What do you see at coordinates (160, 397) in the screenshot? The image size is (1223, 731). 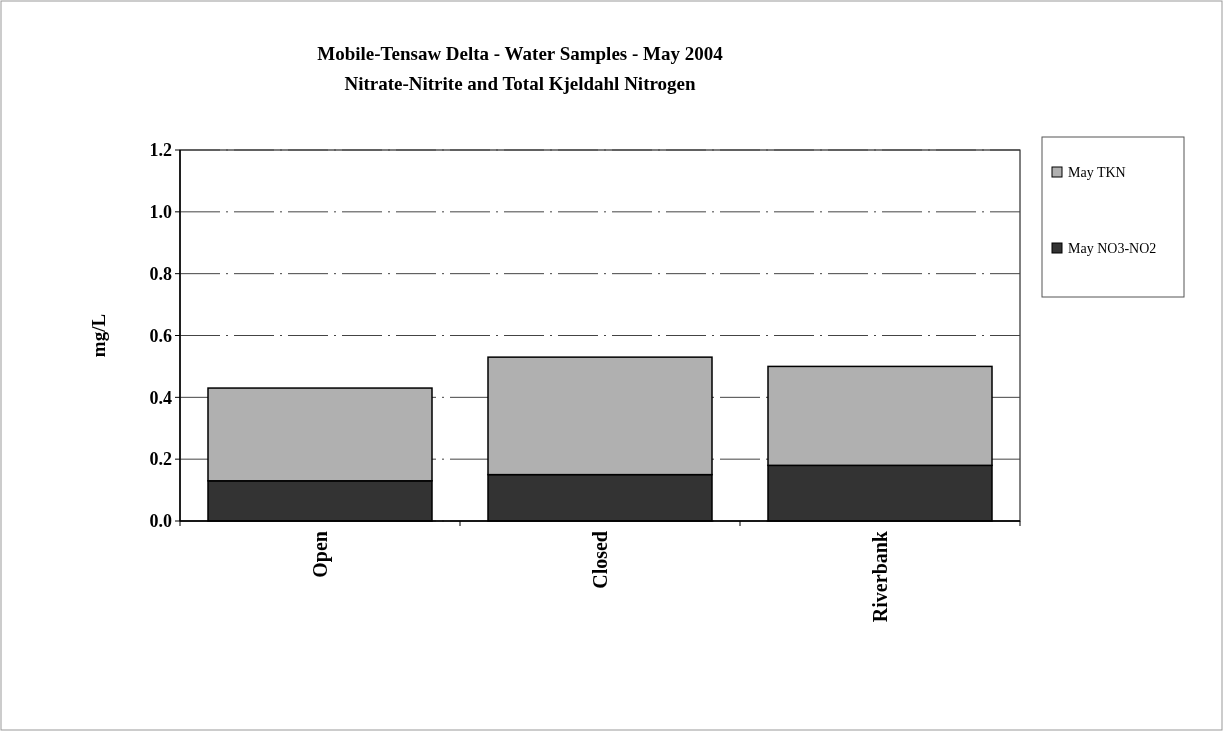 I see `y-tick-label: 0.4` at bounding box center [160, 397].